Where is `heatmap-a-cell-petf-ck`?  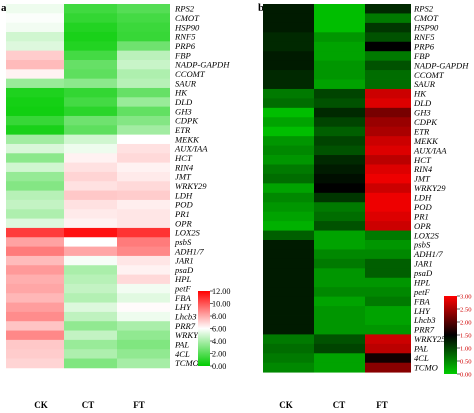 heatmap-a-cell-petf-ck is located at coordinates (35, 288).